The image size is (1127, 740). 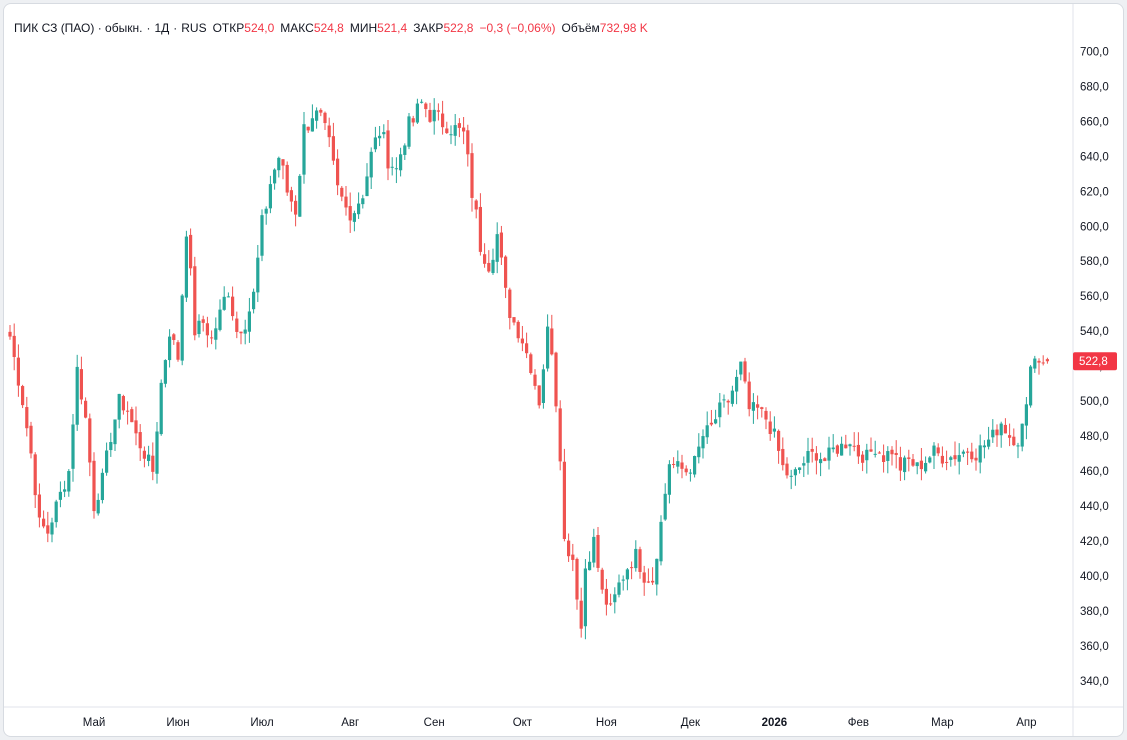 I want to click on time-axis: Май Июн Июл Авг Сен Окт Ноя Дек 2026 Фев Мар Апр, so click(x=560, y=723).